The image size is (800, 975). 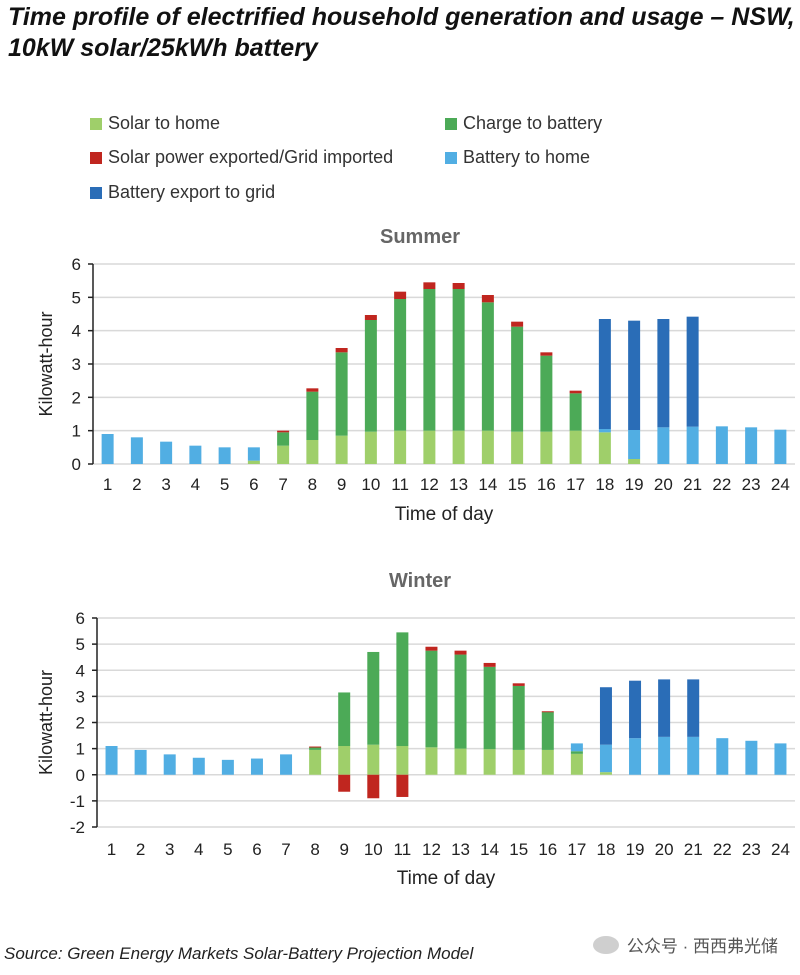 What do you see at coordinates (780, 849) in the screenshot?
I see `winter-xtick-label: 24` at bounding box center [780, 849].